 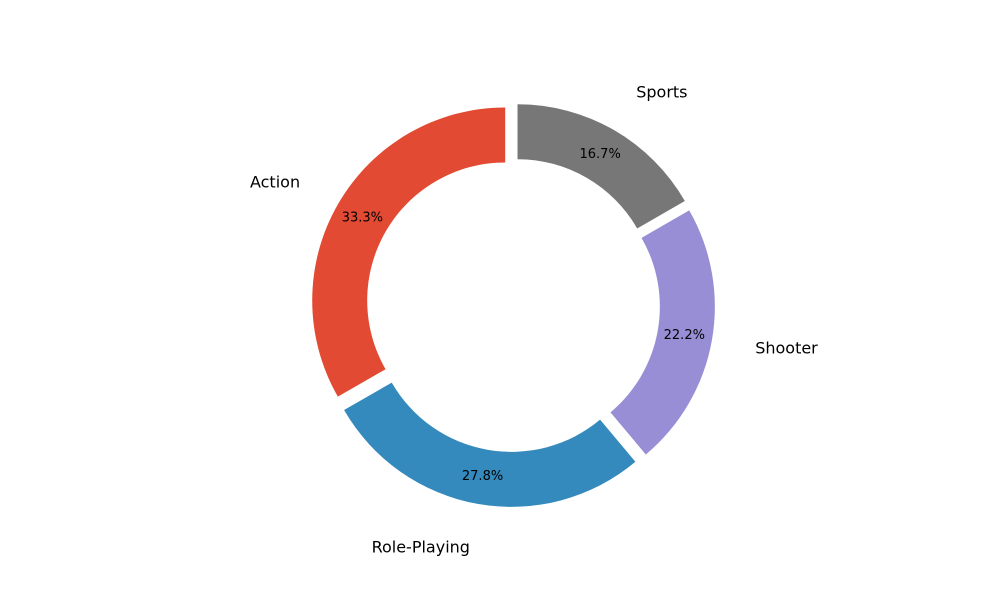 I want to click on category-label-shooter: Shooter, so click(x=786, y=348).